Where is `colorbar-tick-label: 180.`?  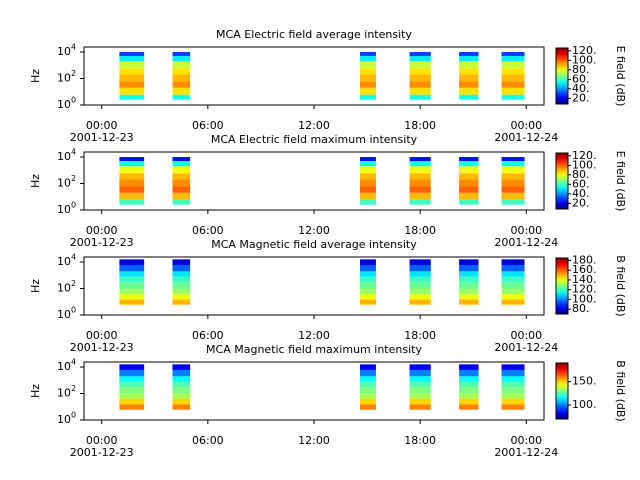
colorbar-tick-label: 180. is located at coordinates (584, 259).